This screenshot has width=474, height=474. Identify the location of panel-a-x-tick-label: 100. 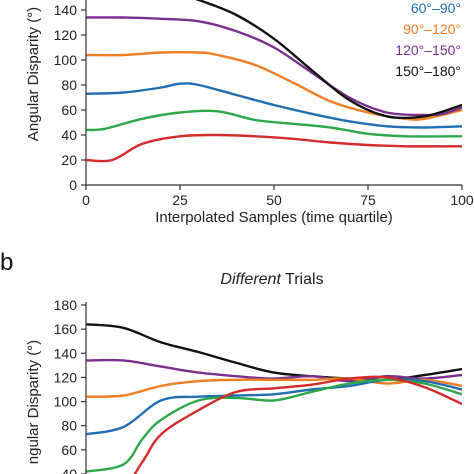
(462, 200).